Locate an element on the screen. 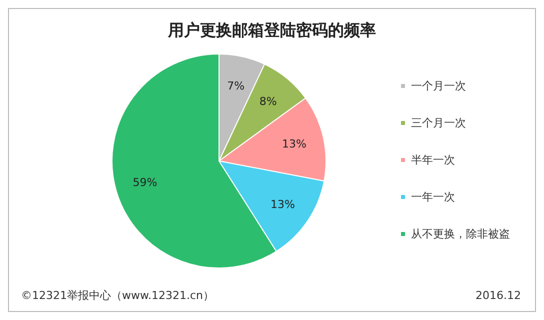  text: 2016.12 is located at coordinates (499, 295).